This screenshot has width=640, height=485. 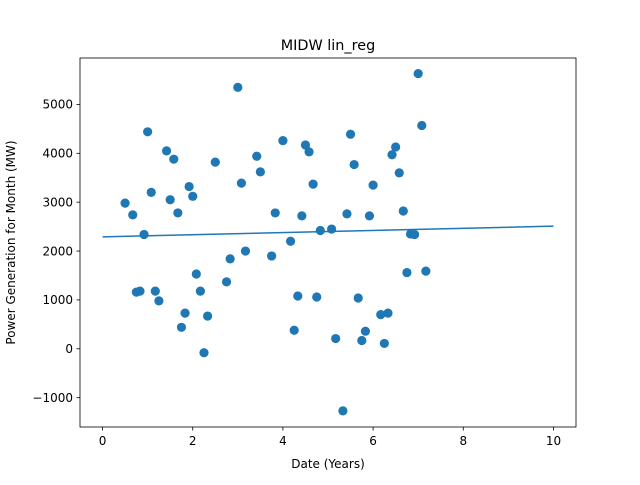 What do you see at coordinates (57, 105) in the screenshot?
I see `y-tick-label: 5000` at bounding box center [57, 105].